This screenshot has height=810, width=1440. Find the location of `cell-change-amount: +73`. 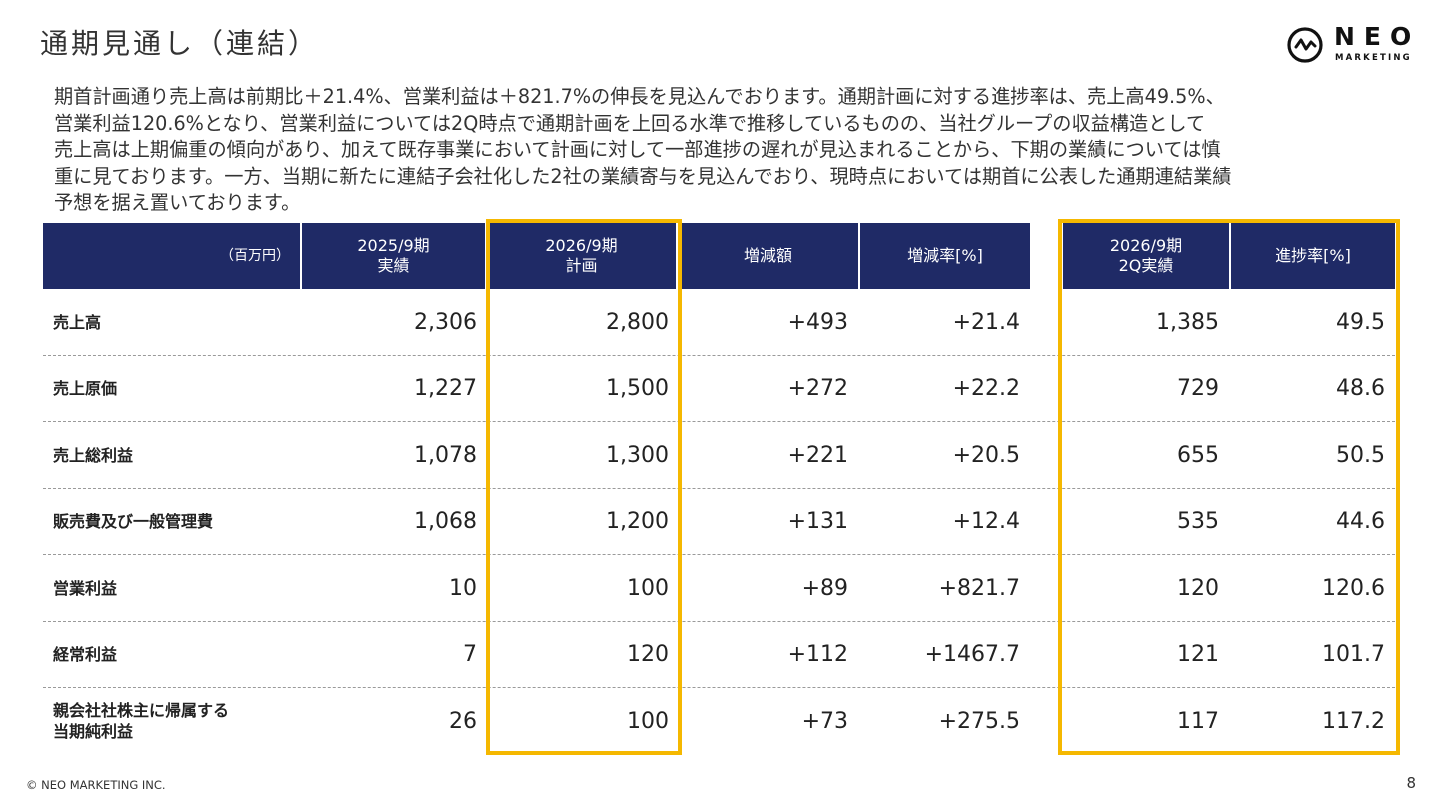

cell-change-amount: +73 is located at coordinates (824, 721).